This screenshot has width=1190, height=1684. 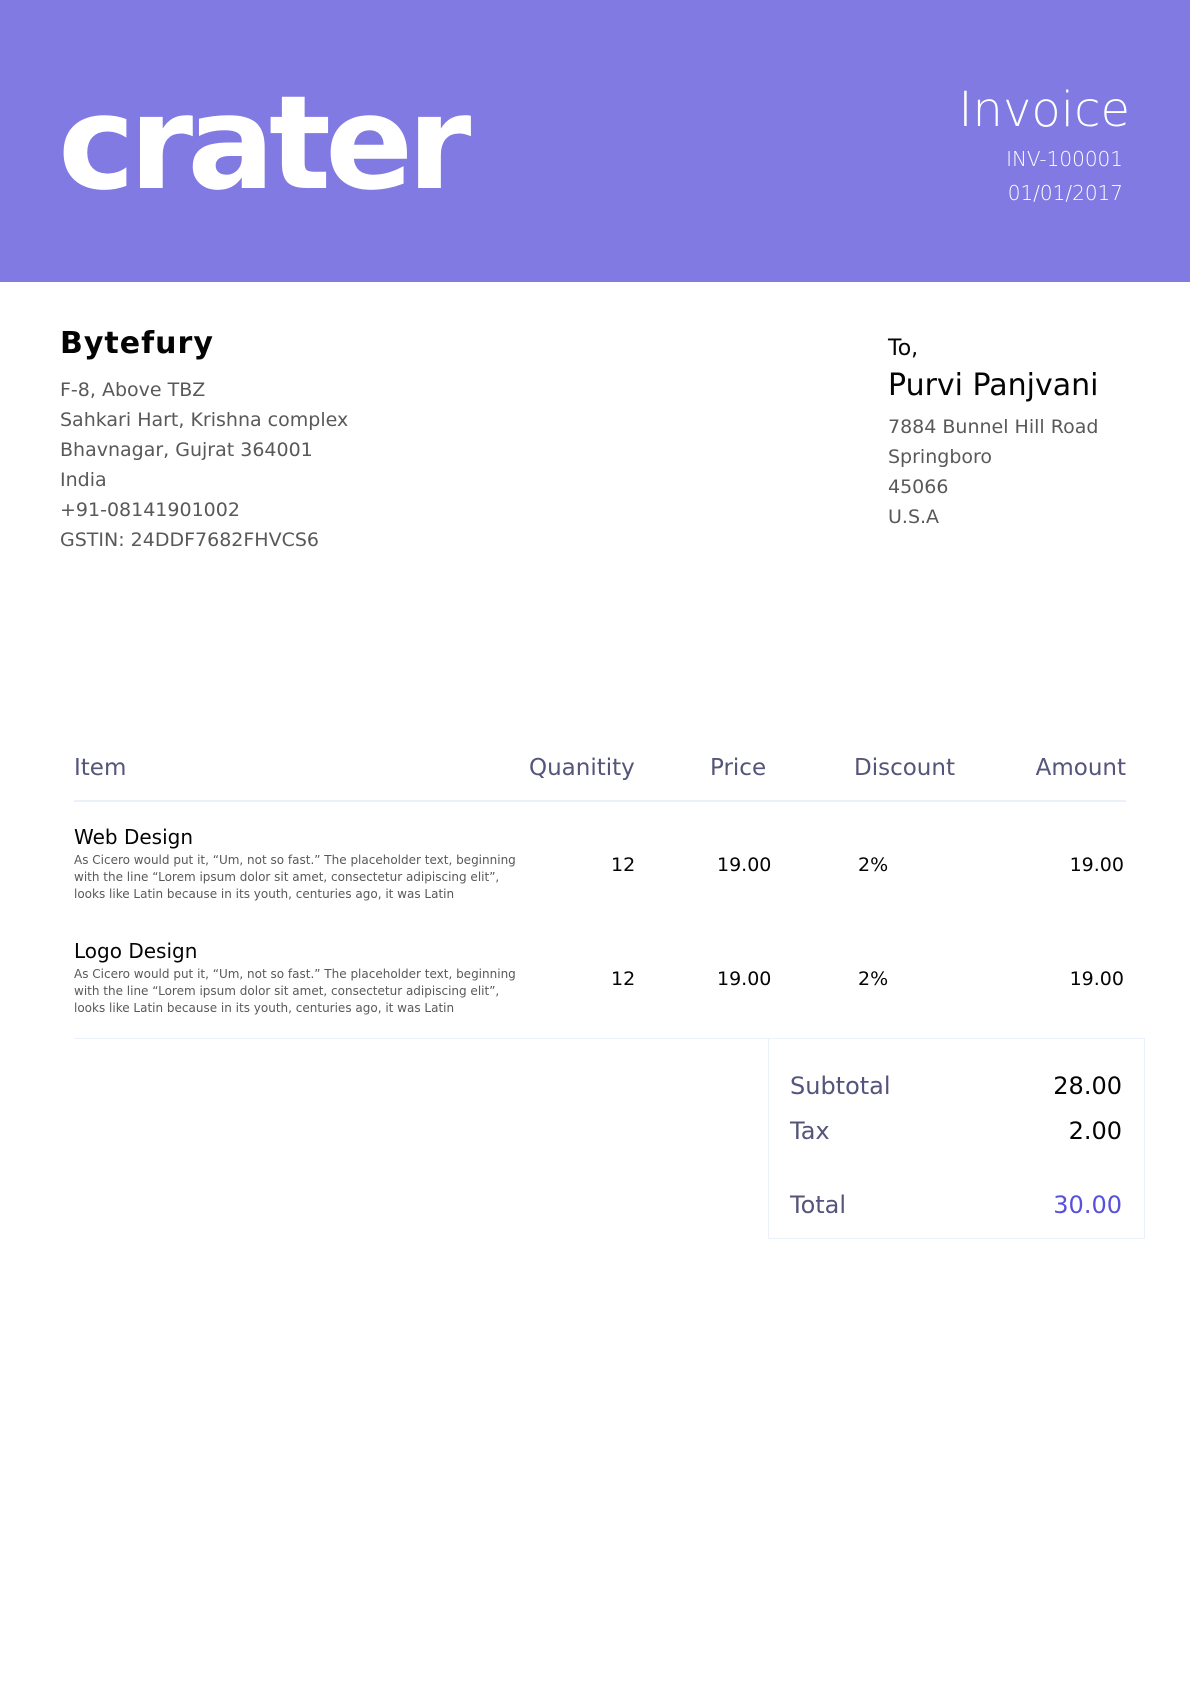 What do you see at coordinates (956, 1138) in the screenshot?
I see `totals-box` at bounding box center [956, 1138].